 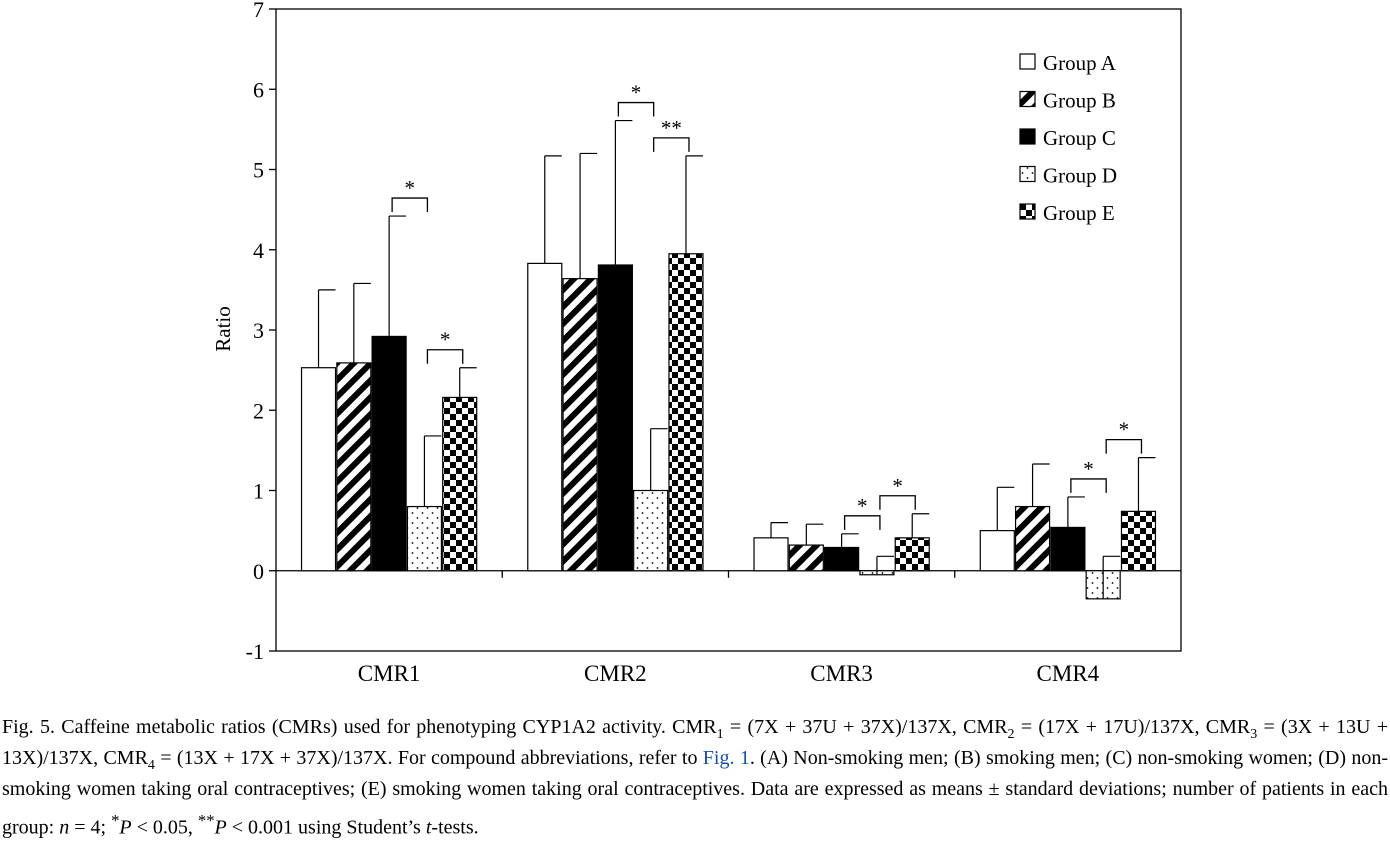 I want to click on legend-label: Group C, so click(x=1079, y=138).